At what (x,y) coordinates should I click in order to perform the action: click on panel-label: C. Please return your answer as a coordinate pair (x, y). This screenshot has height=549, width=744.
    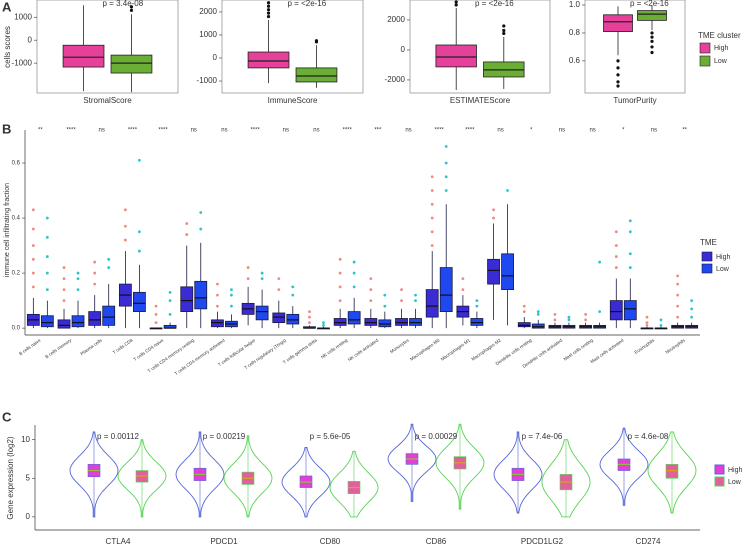
    Looking at the image, I should click on (7, 416).